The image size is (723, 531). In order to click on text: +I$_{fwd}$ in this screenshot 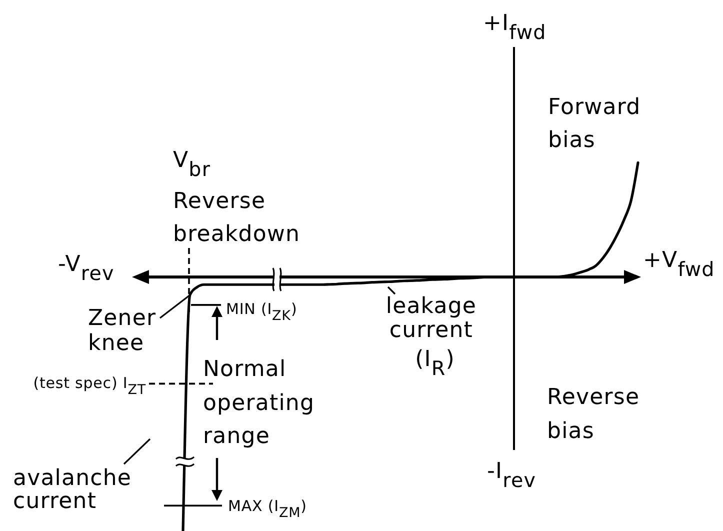, I will do `click(514, 27)`.